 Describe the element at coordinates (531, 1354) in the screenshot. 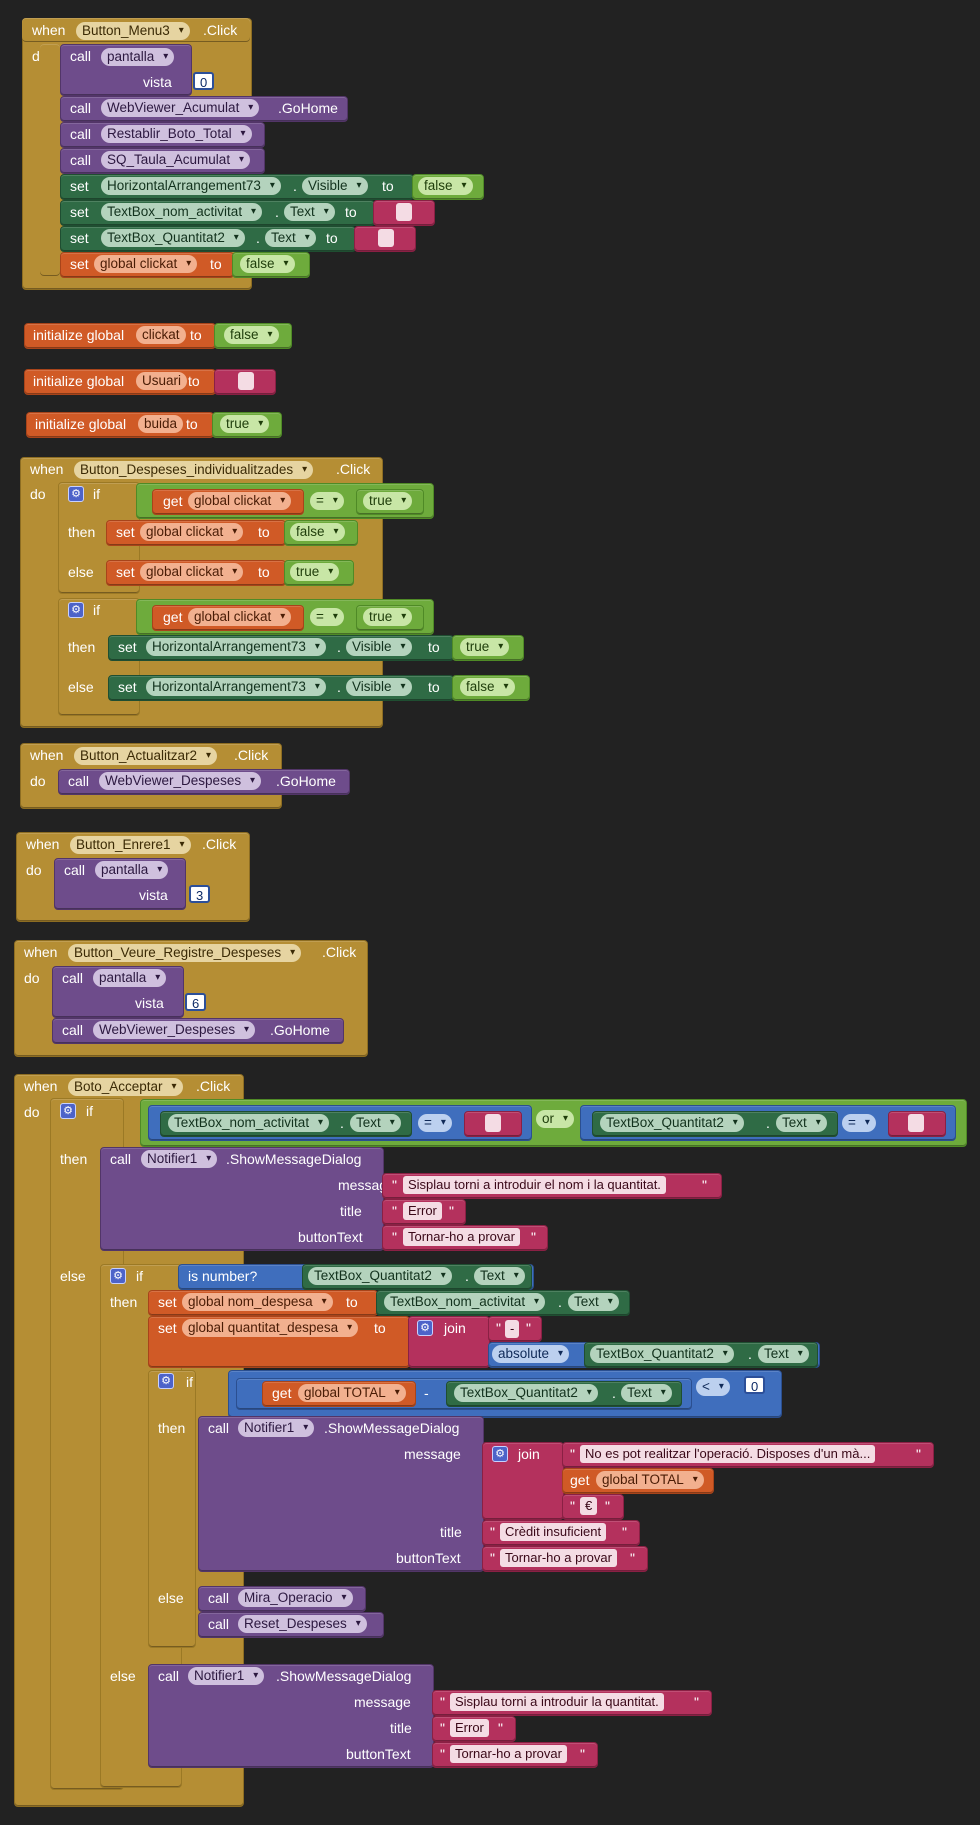

I see `math-dropdown: absolute` at that location.